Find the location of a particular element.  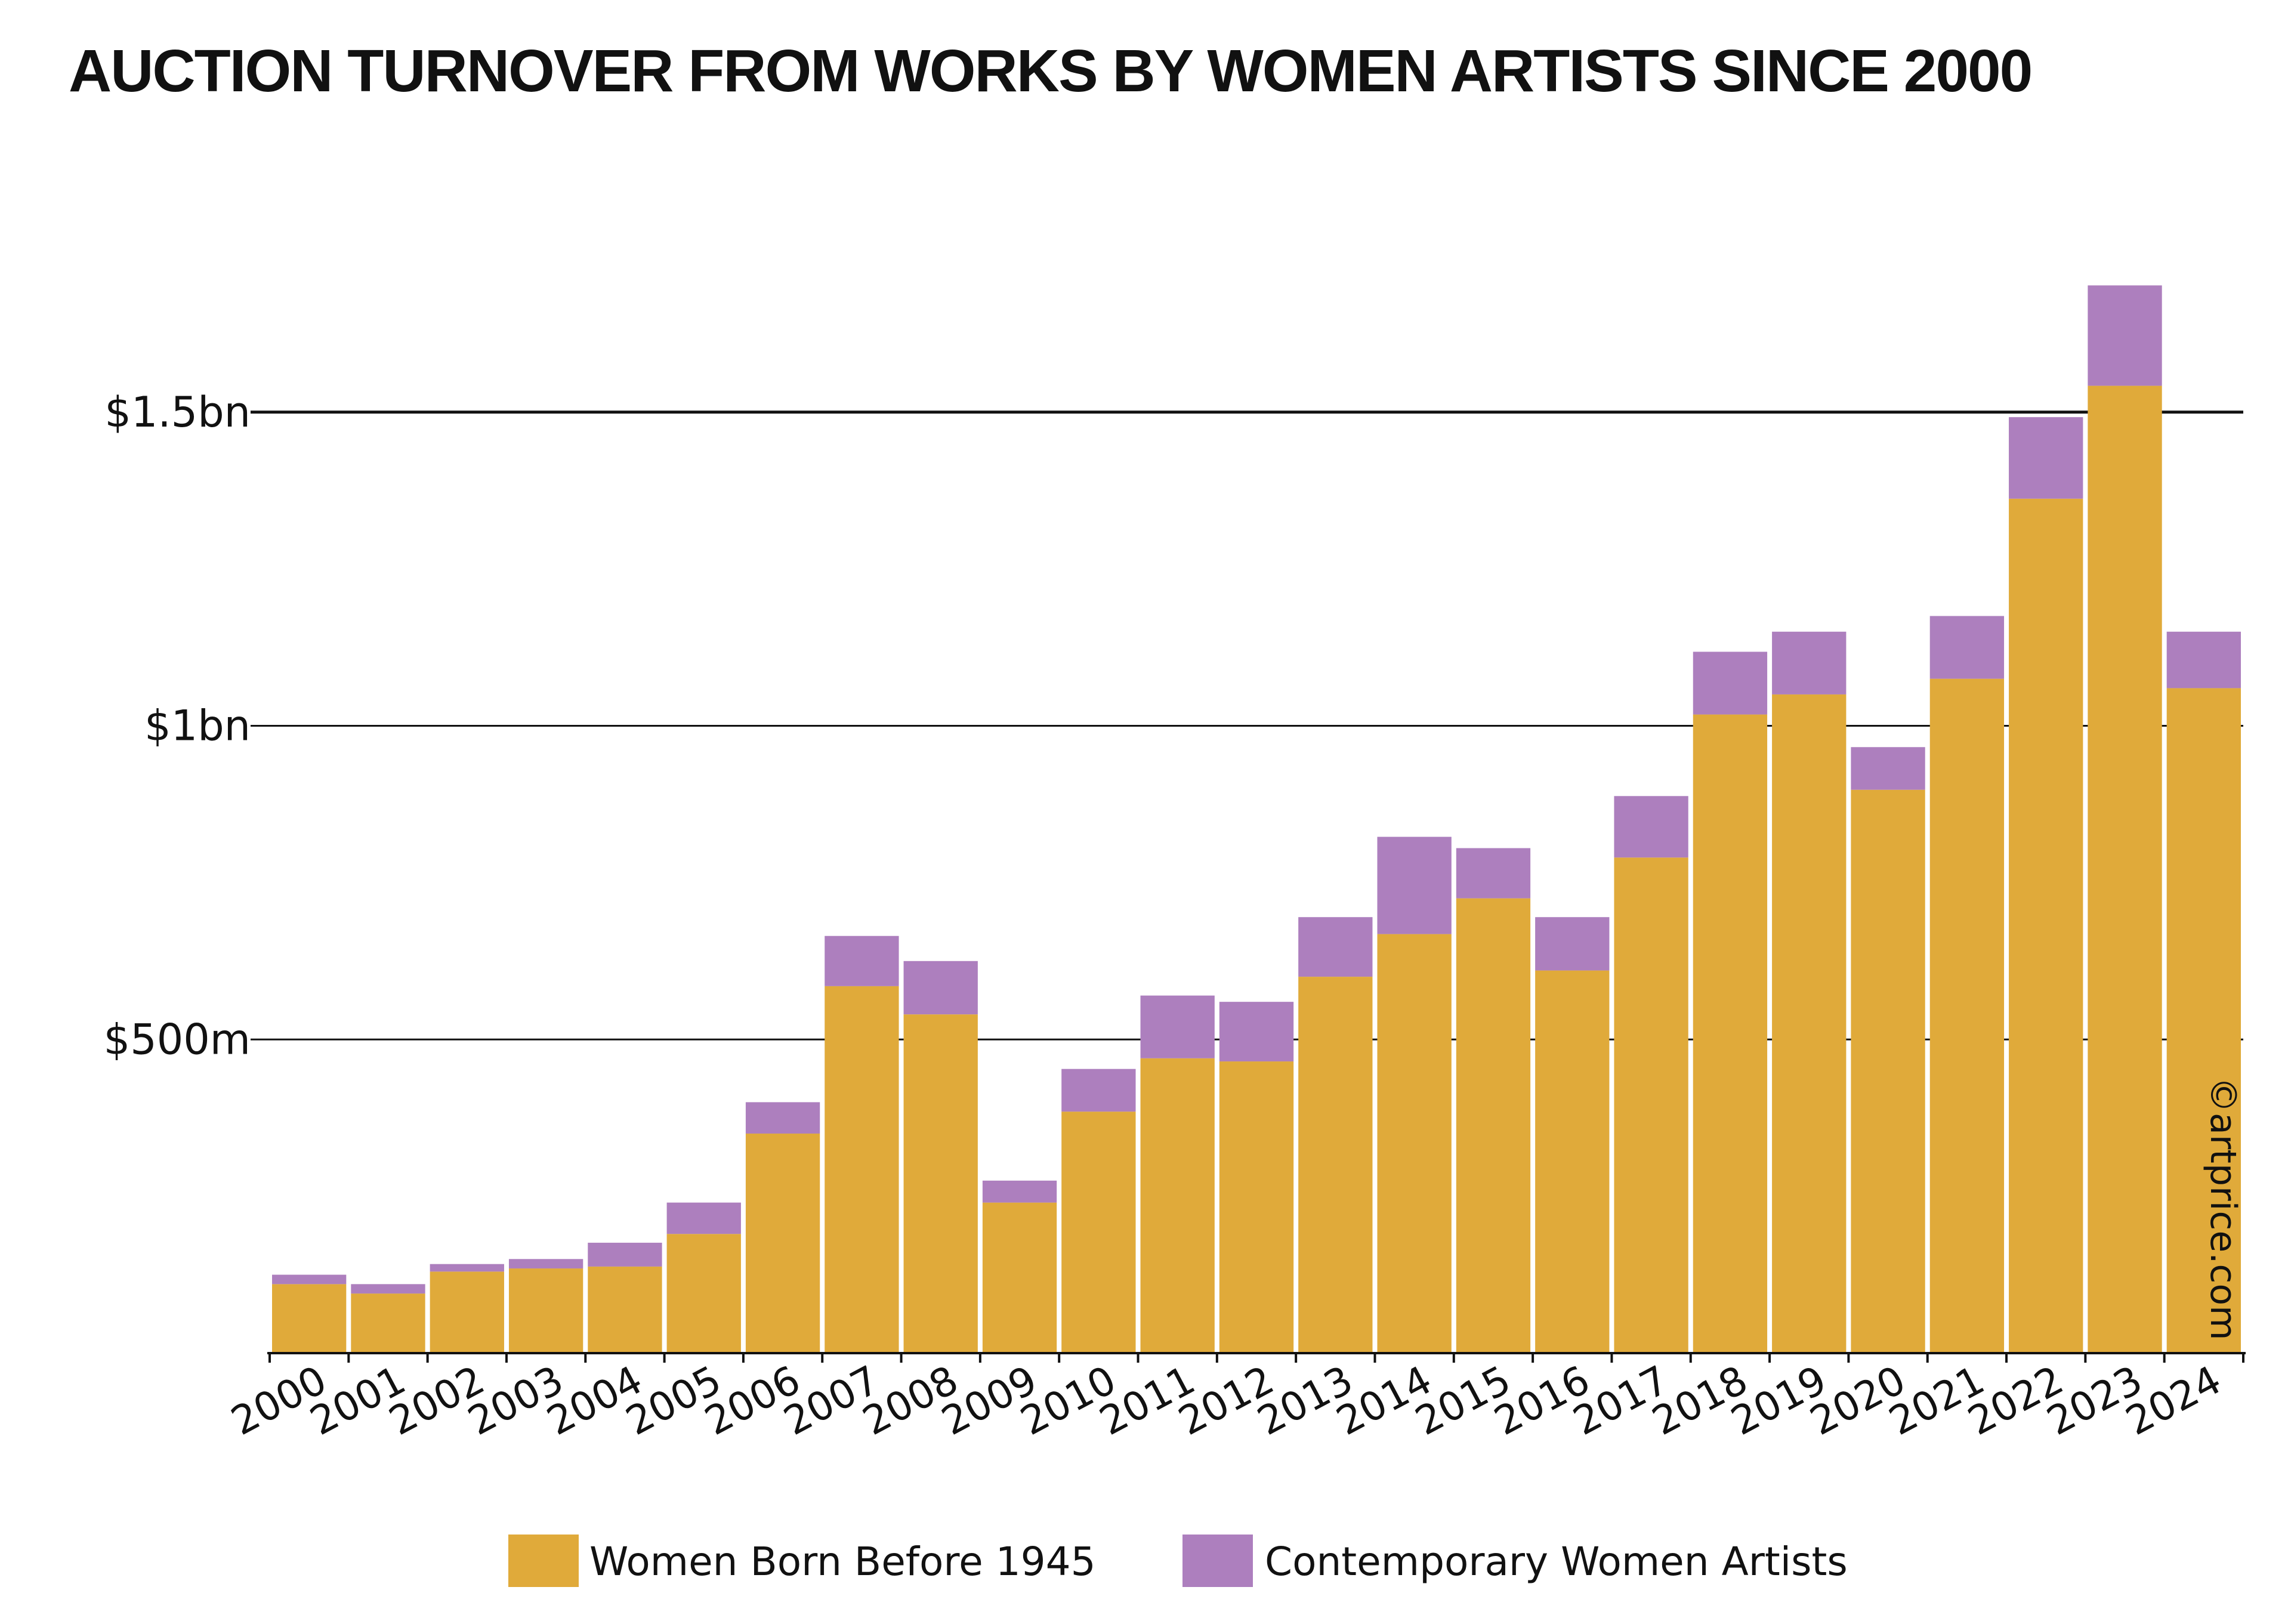

legend-swatch-contemporary-women-artists is located at coordinates (1217, 1561).